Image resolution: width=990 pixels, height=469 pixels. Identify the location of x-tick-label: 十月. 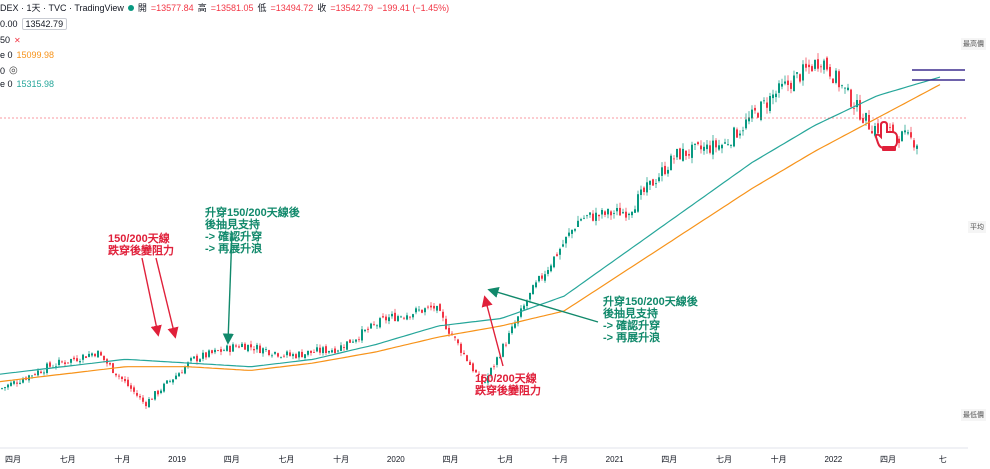
(122, 459).